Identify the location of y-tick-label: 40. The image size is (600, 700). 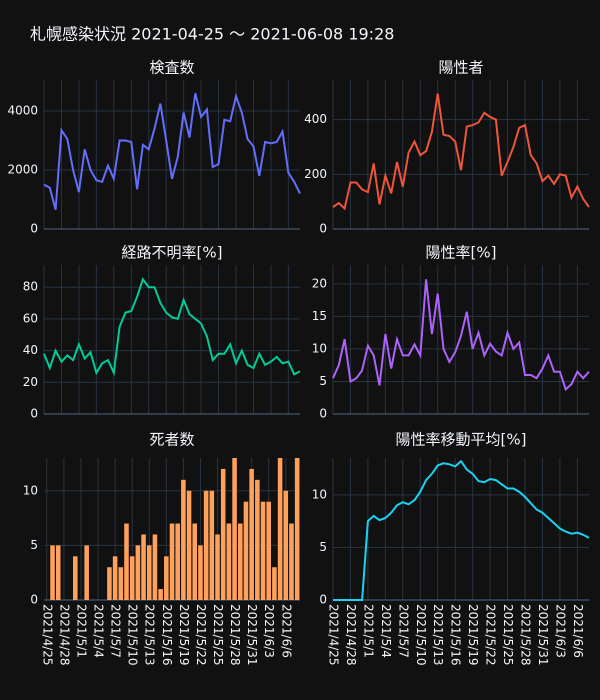
(30, 350).